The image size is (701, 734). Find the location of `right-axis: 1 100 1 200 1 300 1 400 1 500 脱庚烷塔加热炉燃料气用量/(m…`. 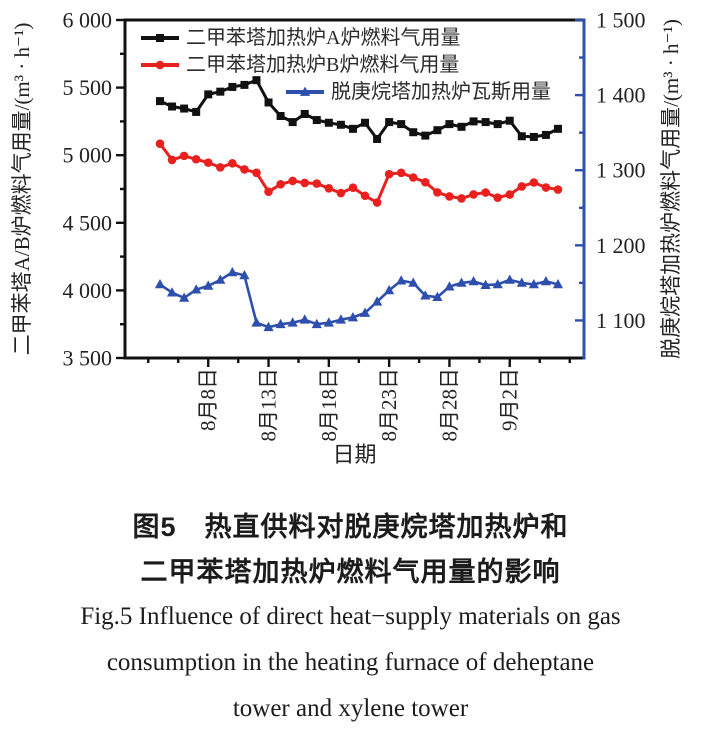

right-axis: 1 100 1 200 1 300 1 400 1 500 脱庚烷塔加热炉燃料气用量/(m… is located at coordinates (629, 183).